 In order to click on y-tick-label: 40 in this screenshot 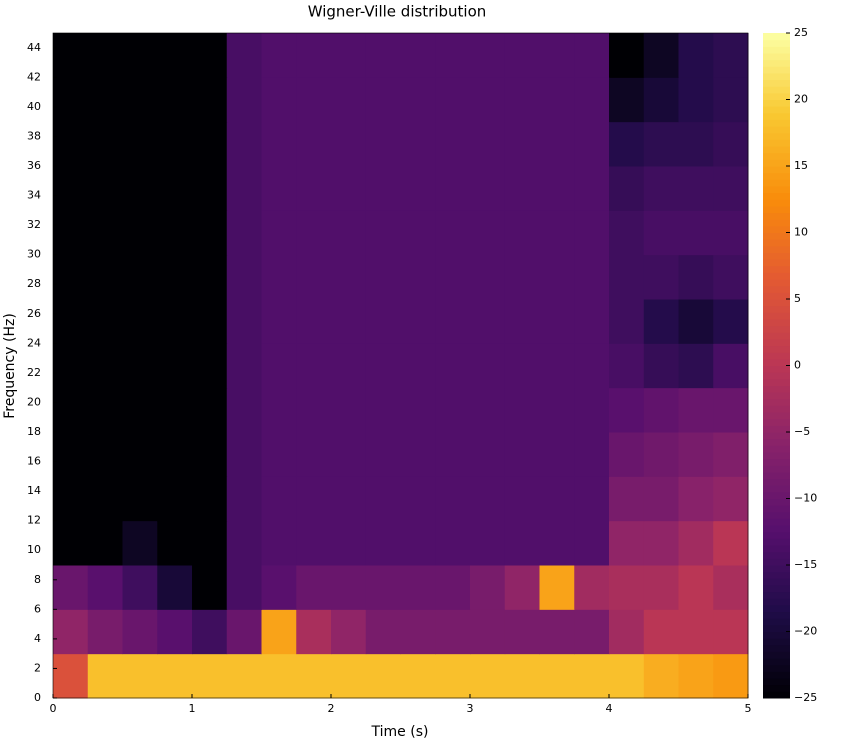, I will do `click(34, 106)`.